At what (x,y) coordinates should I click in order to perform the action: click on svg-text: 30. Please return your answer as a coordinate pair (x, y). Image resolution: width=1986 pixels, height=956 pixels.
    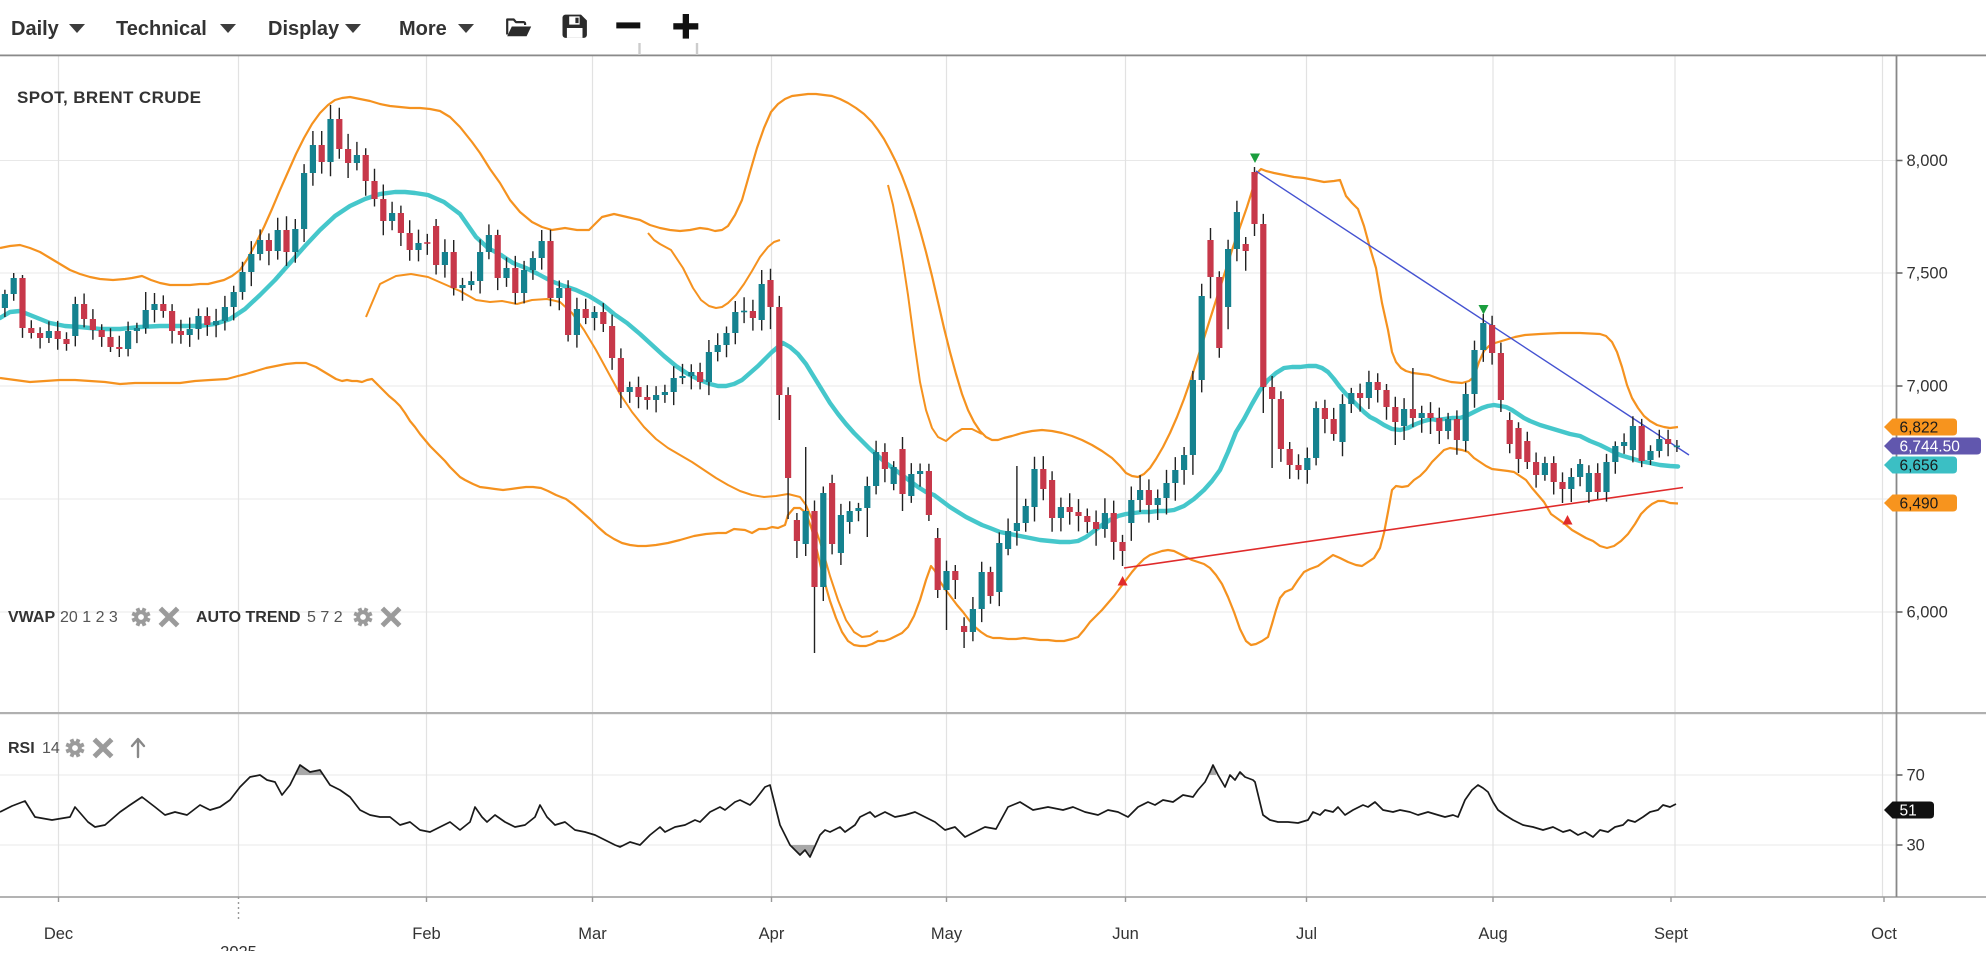
    Looking at the image, I should click on (1916, 846).